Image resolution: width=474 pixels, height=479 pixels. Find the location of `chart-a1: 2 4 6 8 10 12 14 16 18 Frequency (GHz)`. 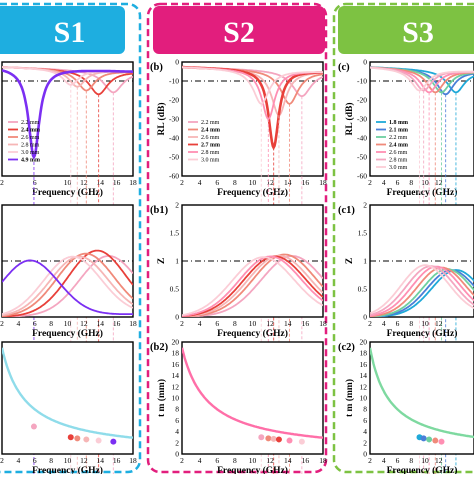

chart-a1: 2 4 6 8 10 12 14 16 18 Frequency (GHz) is located at coordinates (68, 271).